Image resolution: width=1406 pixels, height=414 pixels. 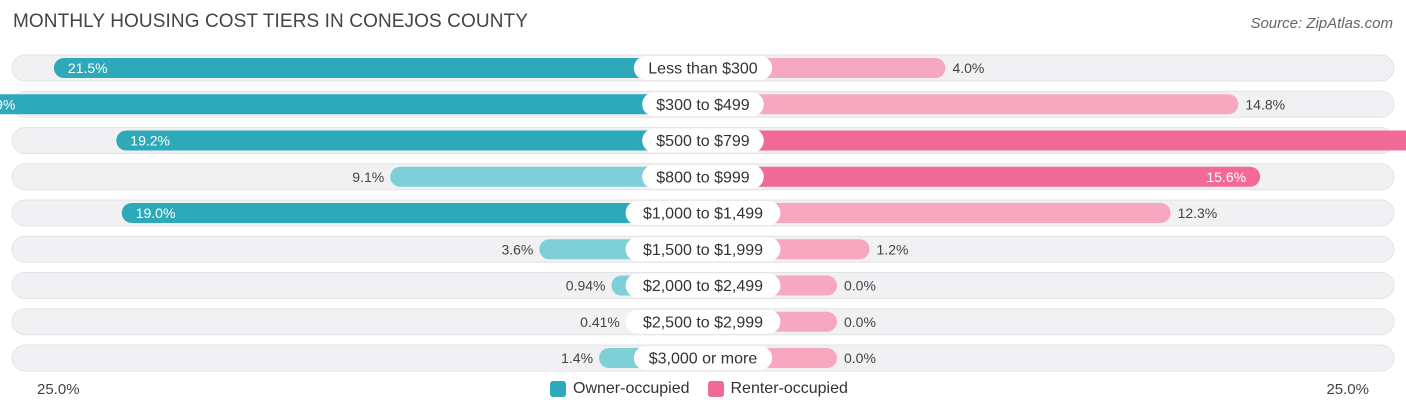 I want to click on owner-value-label: 21.5%, so click(x=88, y=68).